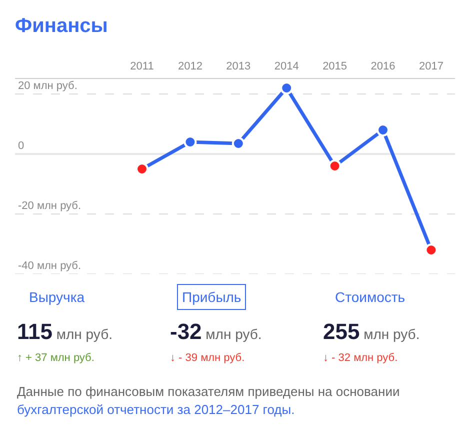  I want to click on text: Выручка, so click(57, 297).